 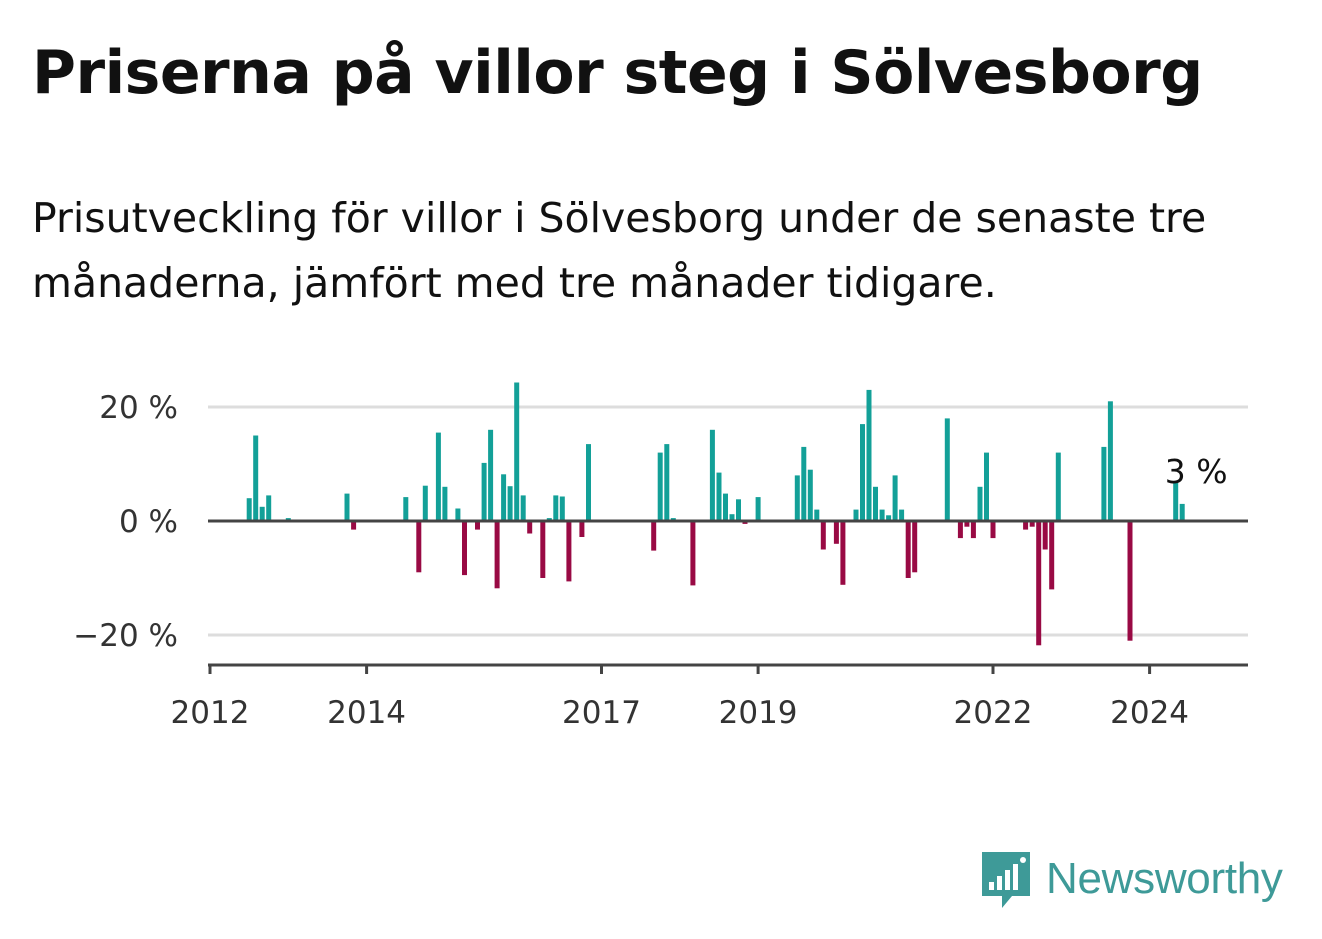 I want to click on x-tick-label: 2014, so click(x=366, y=713).